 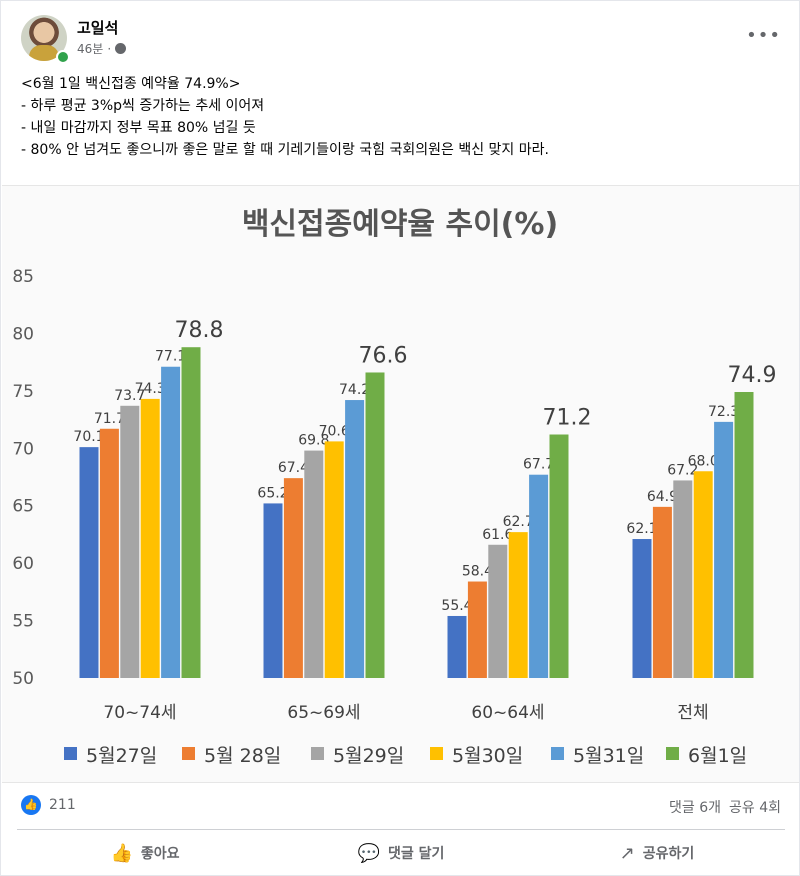 I want to click on bar-data-label: 77.1, so click(x=170, y=357).